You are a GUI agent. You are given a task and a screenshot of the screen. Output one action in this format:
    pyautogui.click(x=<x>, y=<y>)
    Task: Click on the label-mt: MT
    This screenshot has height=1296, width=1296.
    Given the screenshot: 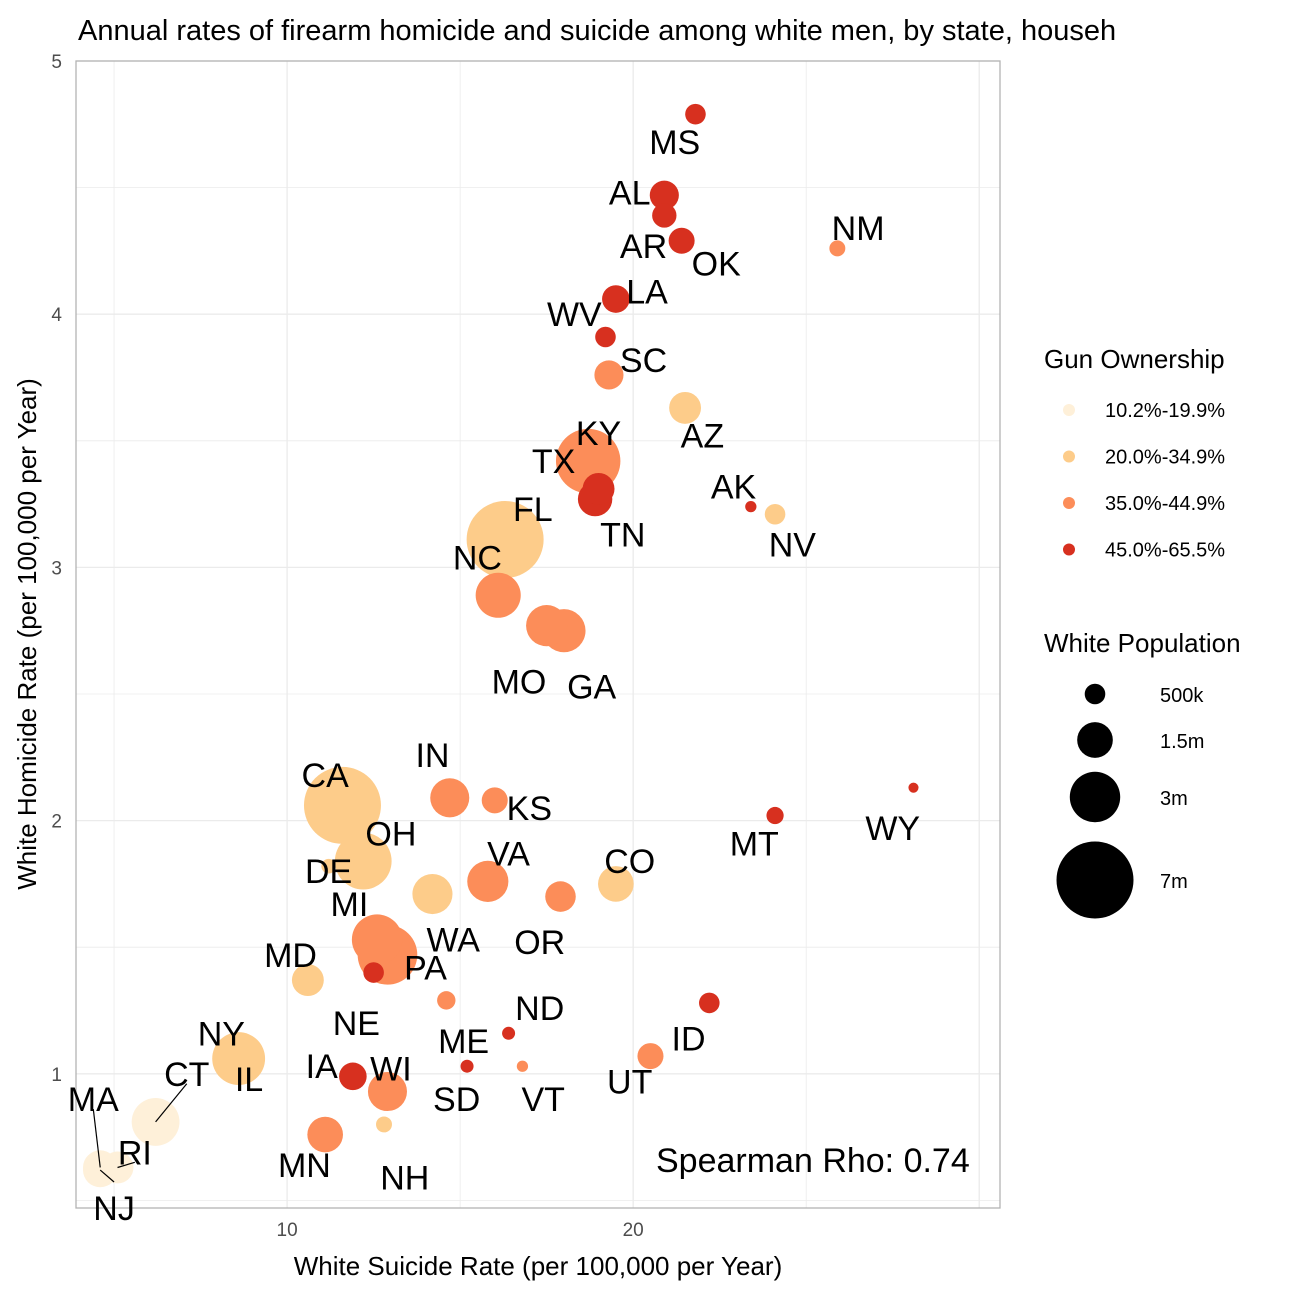 What is the action you would take?
    pyautogui.click(x=754, y=844)
    